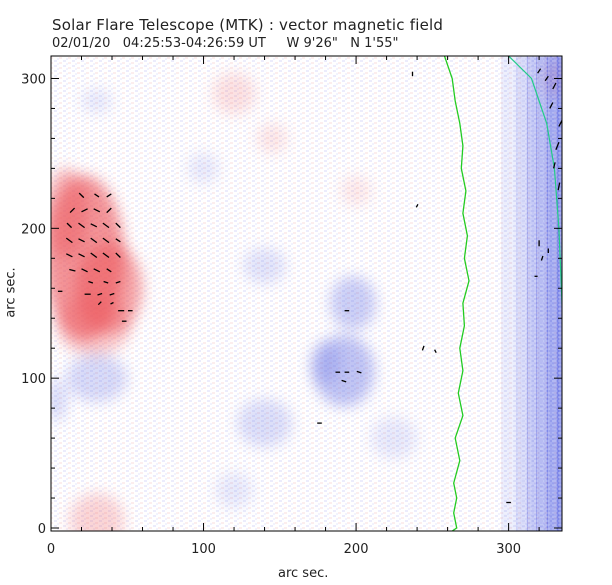  Describe the element at coordinates (508, 549) in the screenshot. I see `x-tick-label: 300` at that location.